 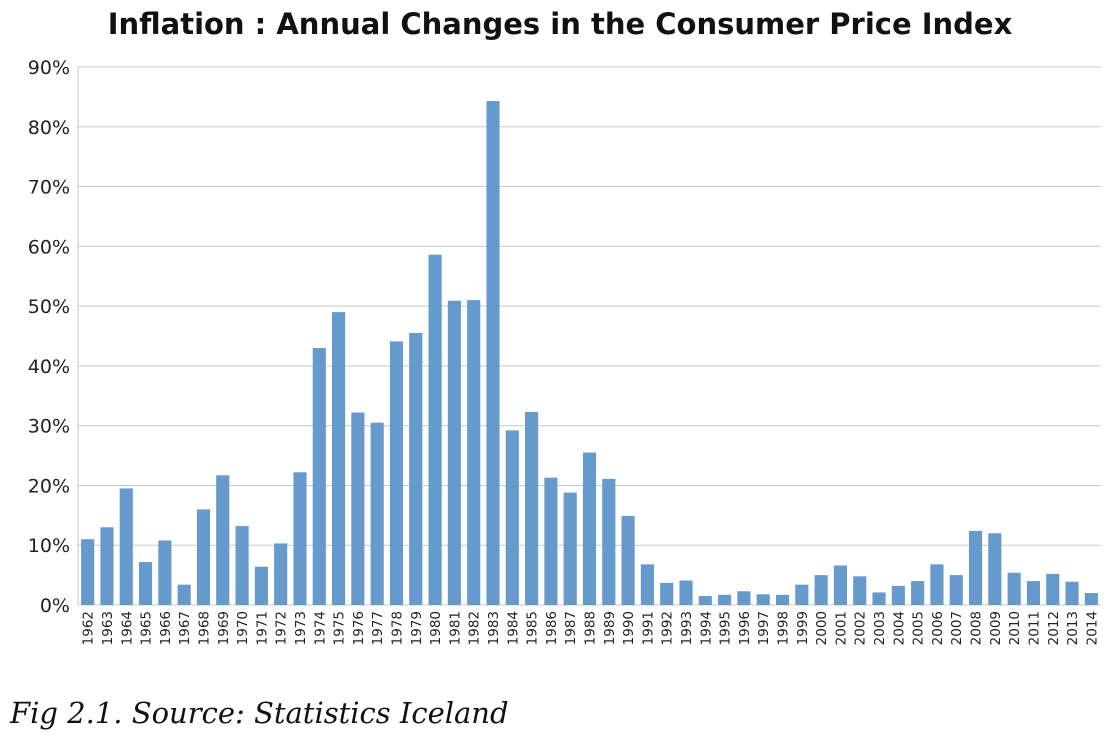 What do you see at coordinates (628, 560) in the screenshot?
I see `bar-1990` at bounding box center [628, 560].